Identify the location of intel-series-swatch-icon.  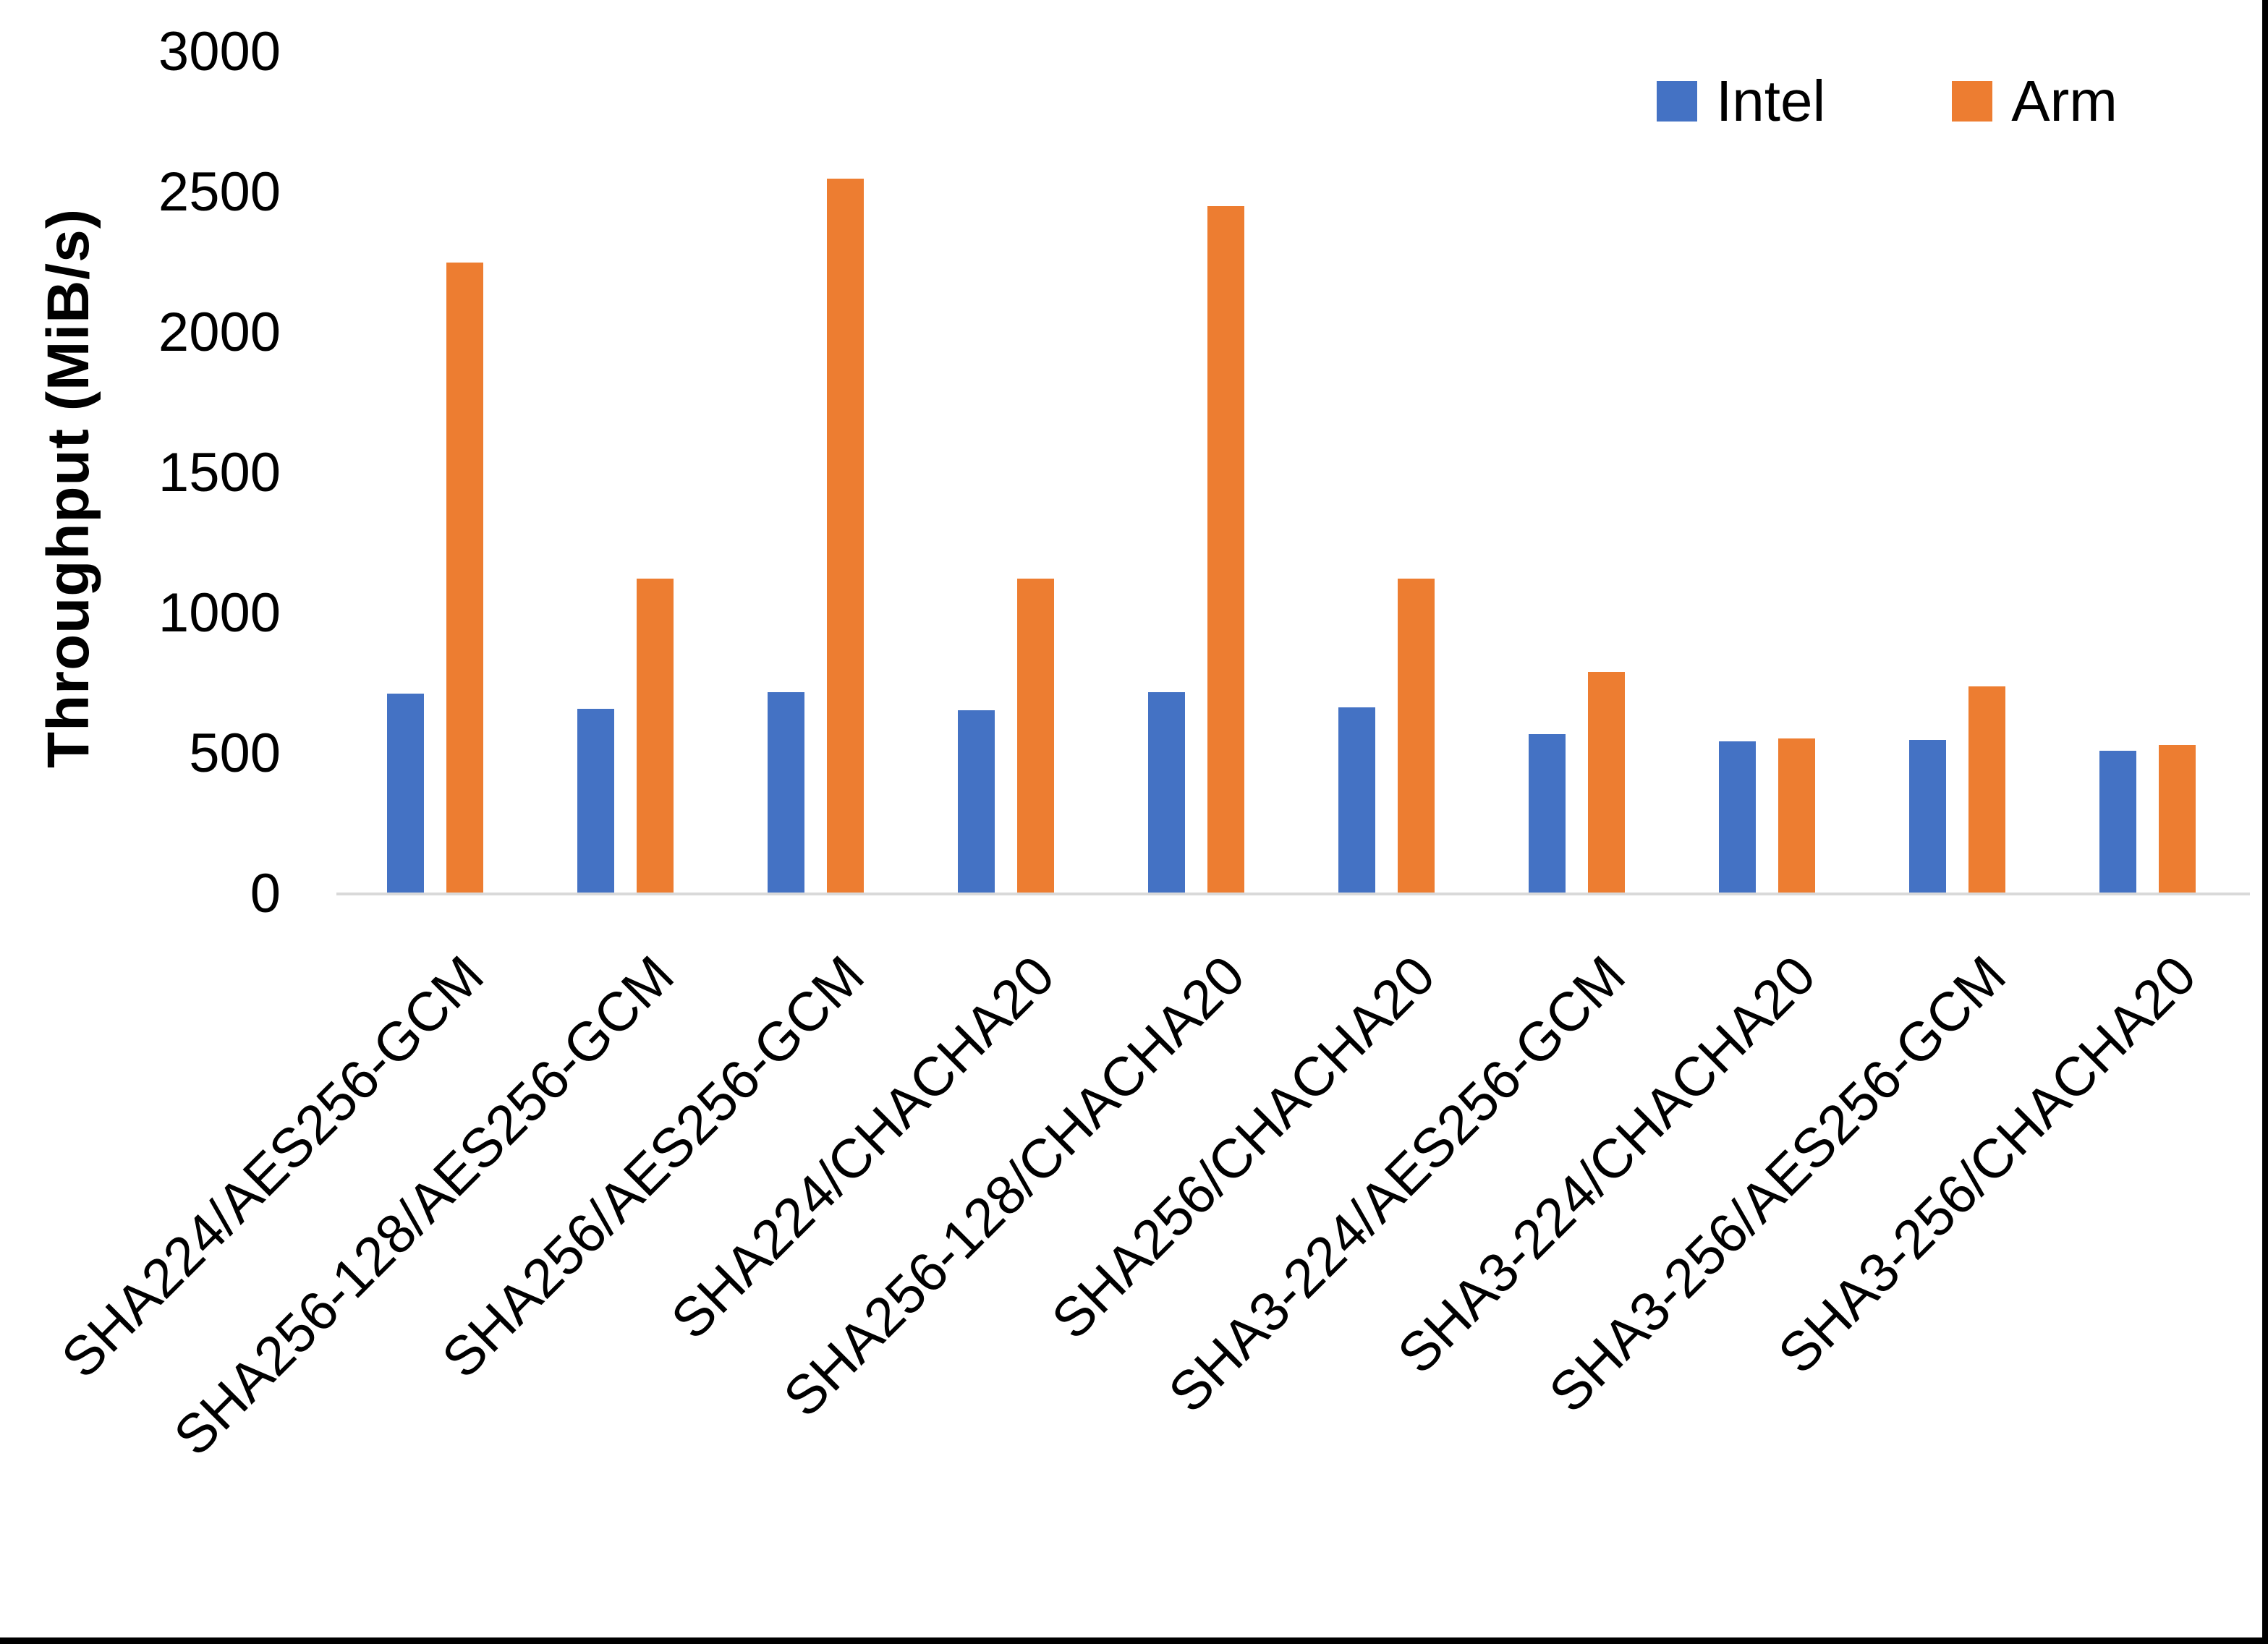
(1677, 101).